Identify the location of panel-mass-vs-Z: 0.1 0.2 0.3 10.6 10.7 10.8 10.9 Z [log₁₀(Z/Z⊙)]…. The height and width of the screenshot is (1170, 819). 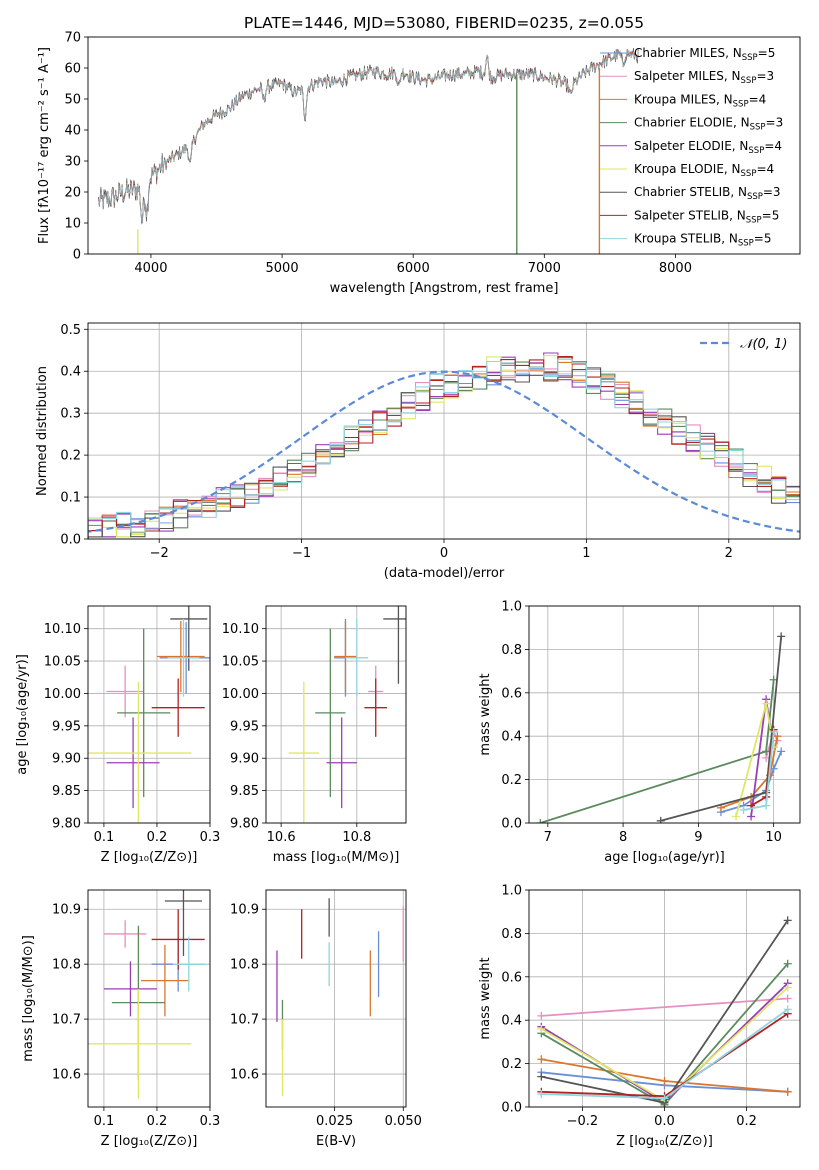
(120, 1019).